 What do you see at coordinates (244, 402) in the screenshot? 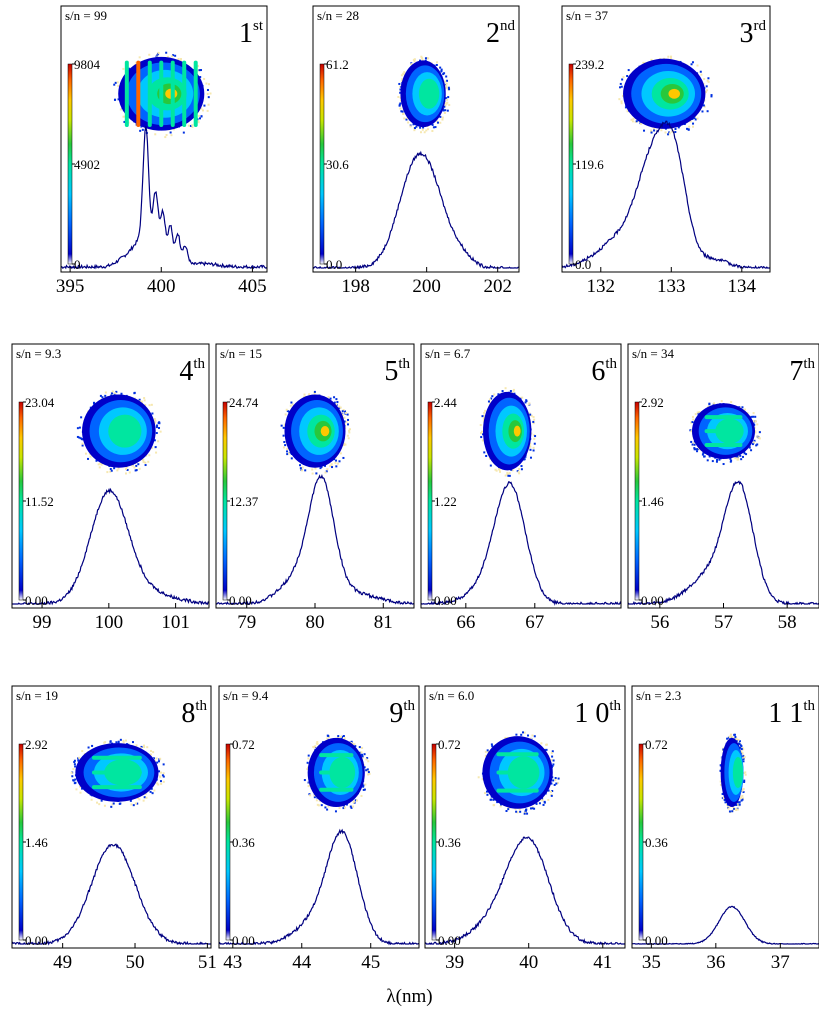
I see `colorbar-tick-label: 24.74` at bounding box center [244, 402].